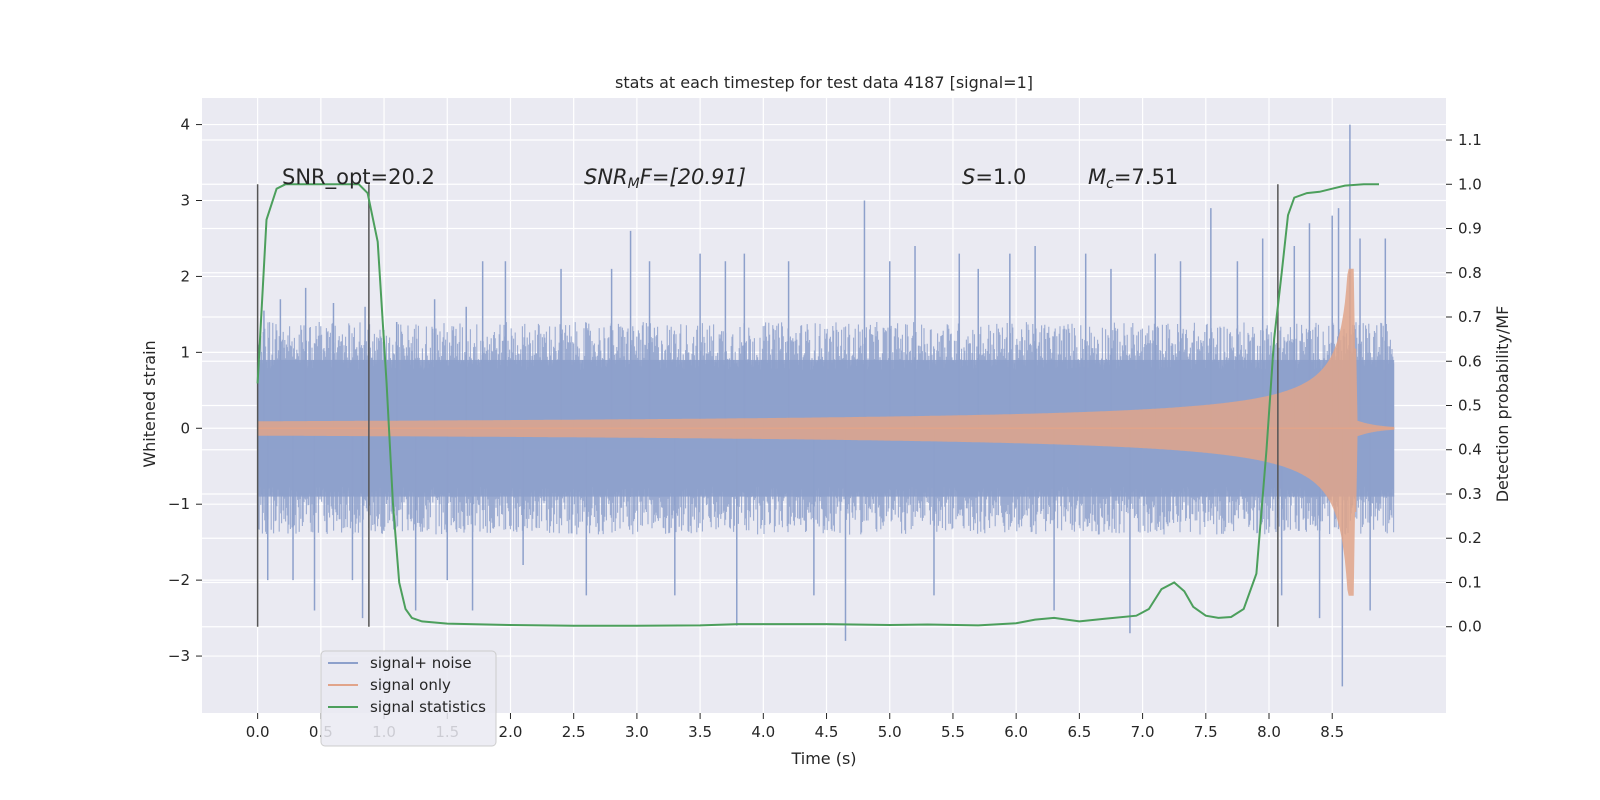 The height and width of the screenshot is (800, 1600). I want to click on y2-axis-label: Detection probability/MF, so click(1502, 404).